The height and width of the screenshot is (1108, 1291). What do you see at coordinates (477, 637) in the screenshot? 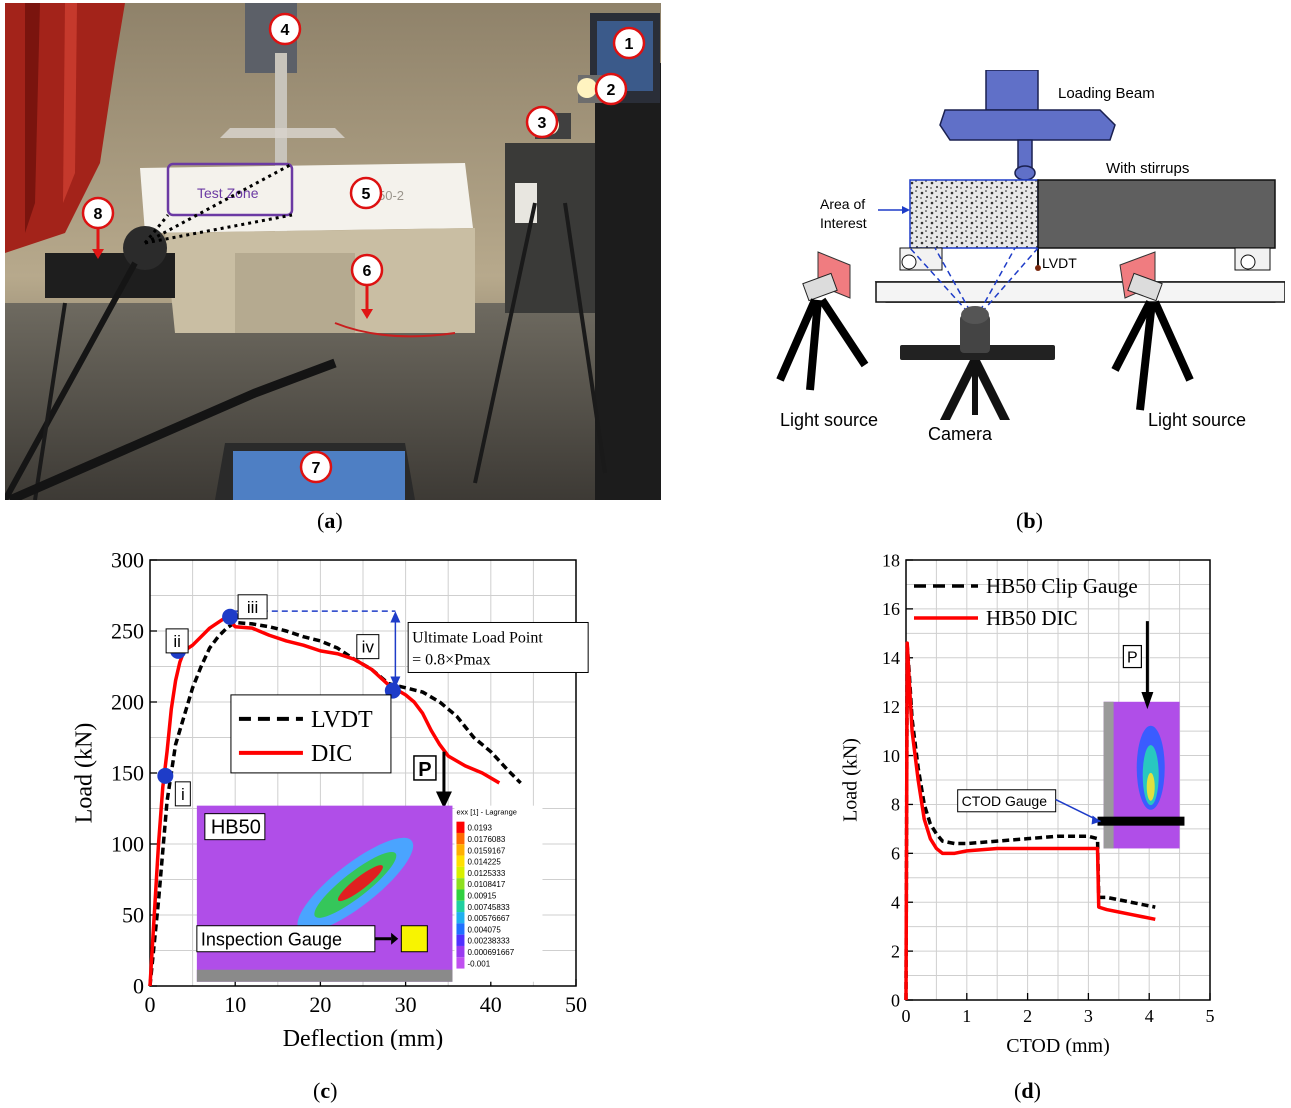
I see `c-ultimate-line1: Ultimate Load Point` at bounding box center [477, 637].